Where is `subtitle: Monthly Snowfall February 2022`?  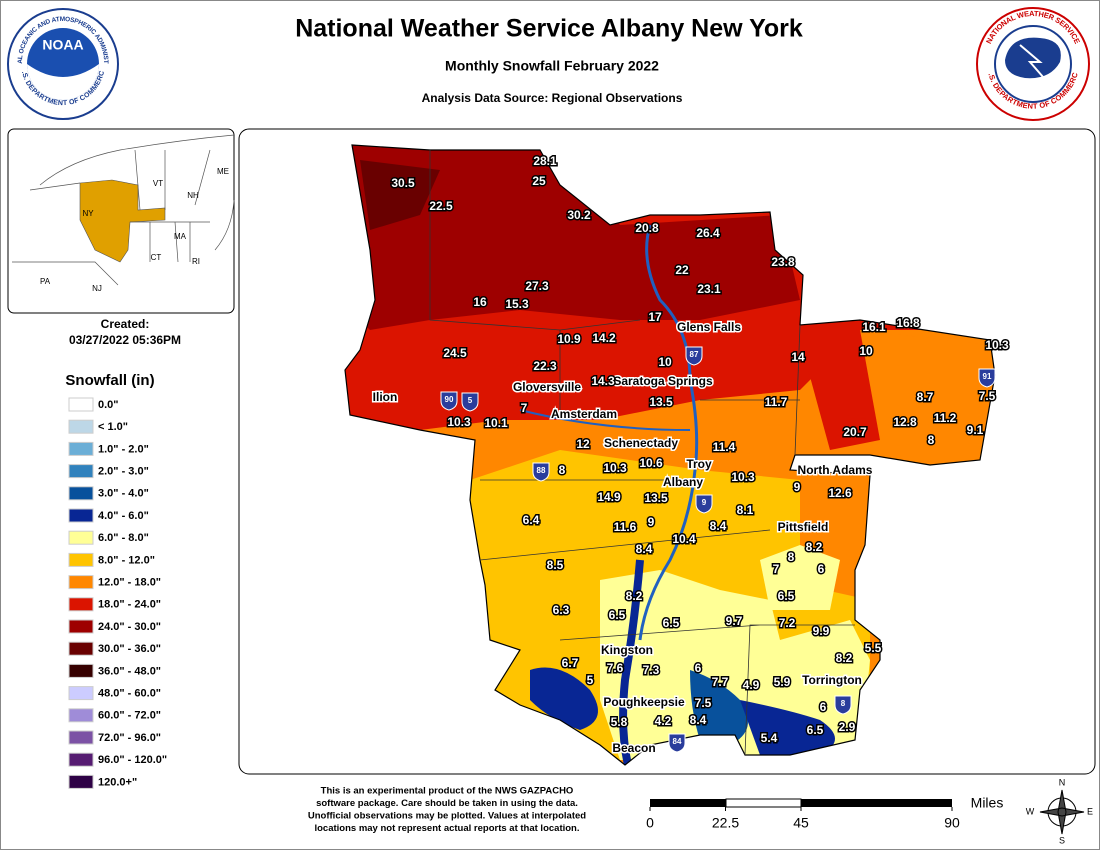
subtitle: Monthly Snowfall February 2022 is located at coordinates (552, 66).